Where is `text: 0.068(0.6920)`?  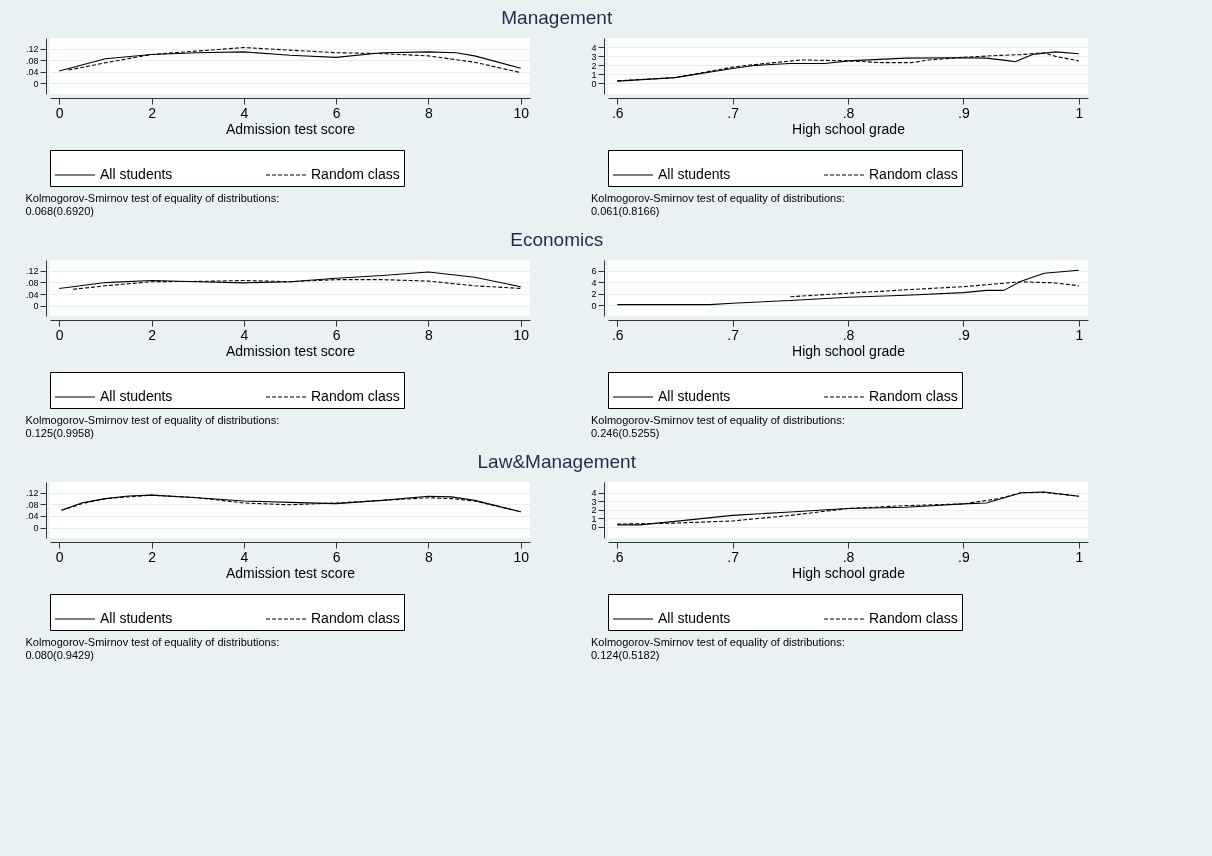
text: 0.068(0.6920) is located at coordinates (59, 210).